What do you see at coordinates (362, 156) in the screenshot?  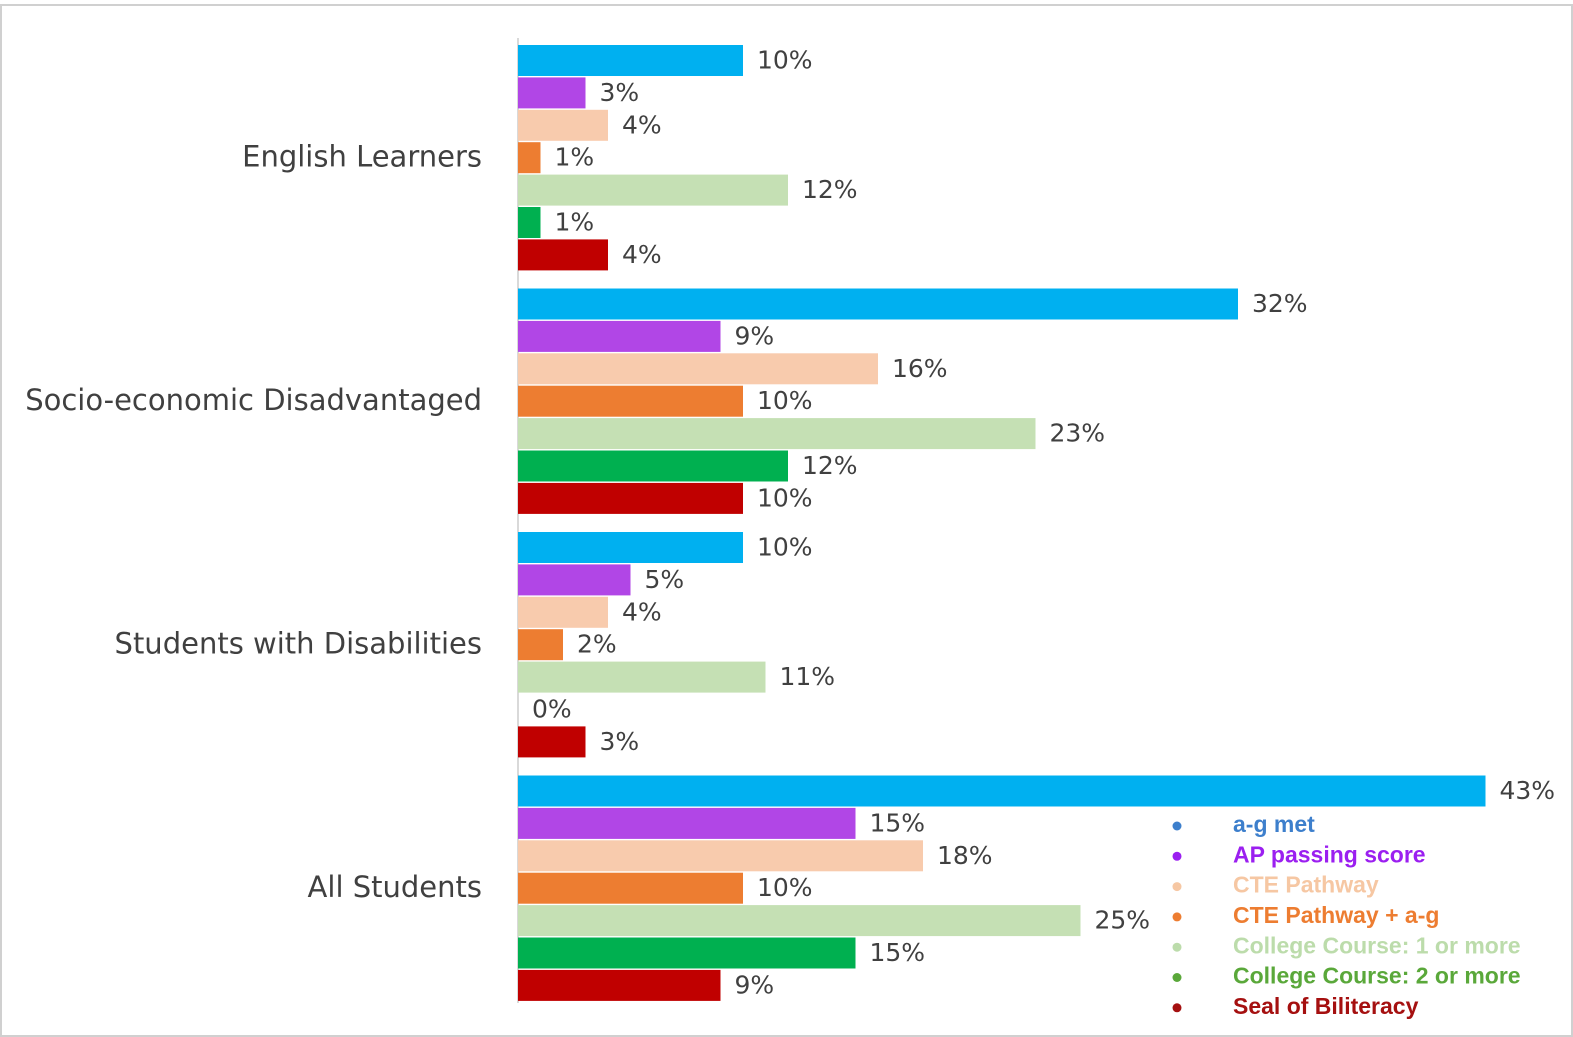 I see `category-label: English Learners` at bounding box center [362, 156].